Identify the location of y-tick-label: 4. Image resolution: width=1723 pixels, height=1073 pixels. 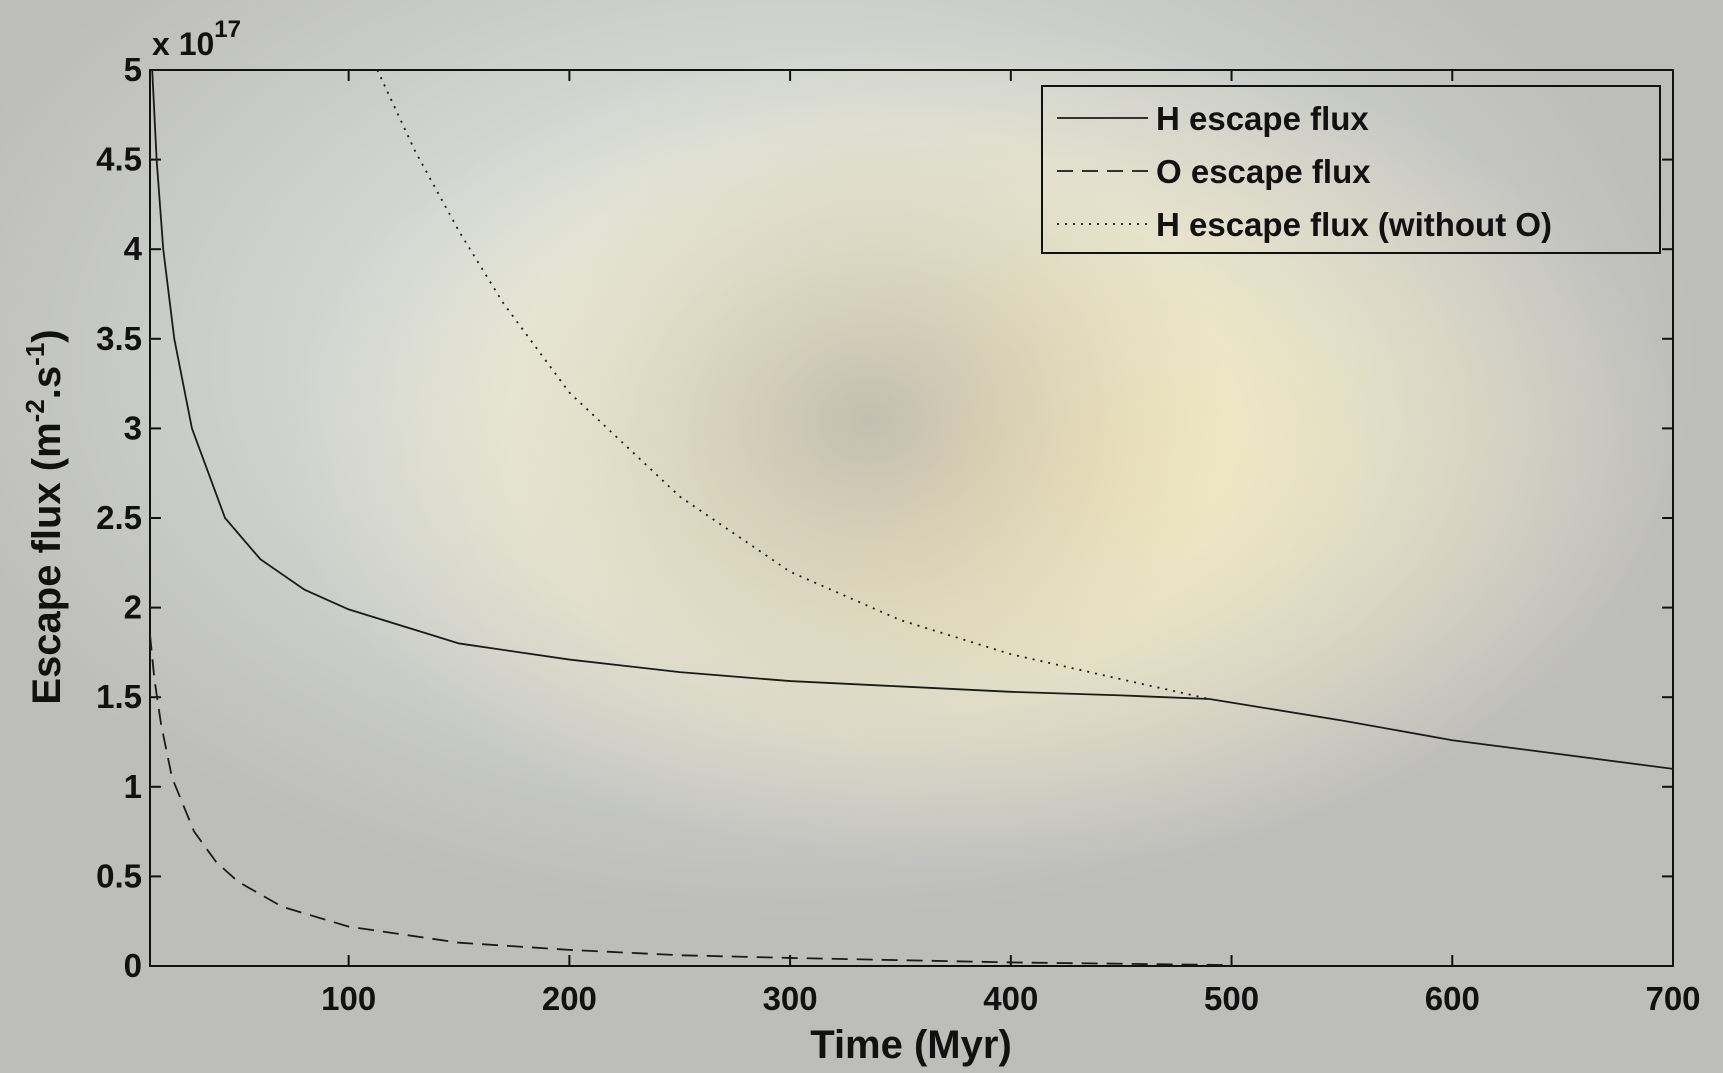
(133, 248).